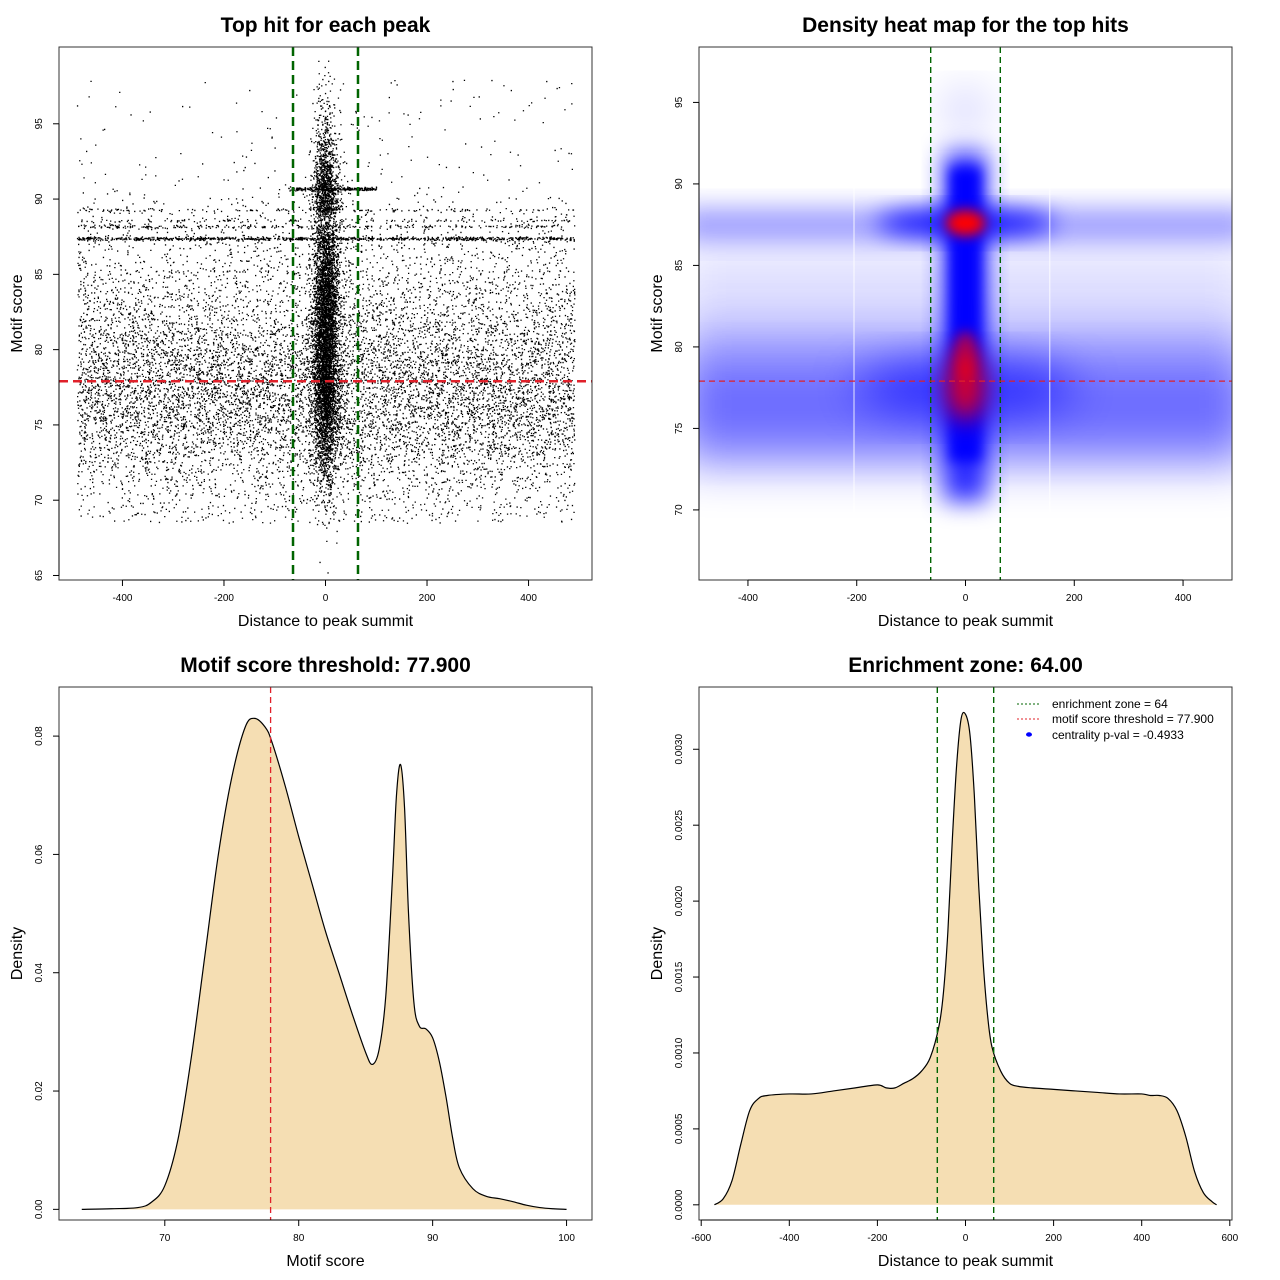 This screenshot has width=1280, height=1280. Describe the element at coordinates (965, 665) in the screenshot. I see `chart-title: Enrichment zone: 64.00` at that location.